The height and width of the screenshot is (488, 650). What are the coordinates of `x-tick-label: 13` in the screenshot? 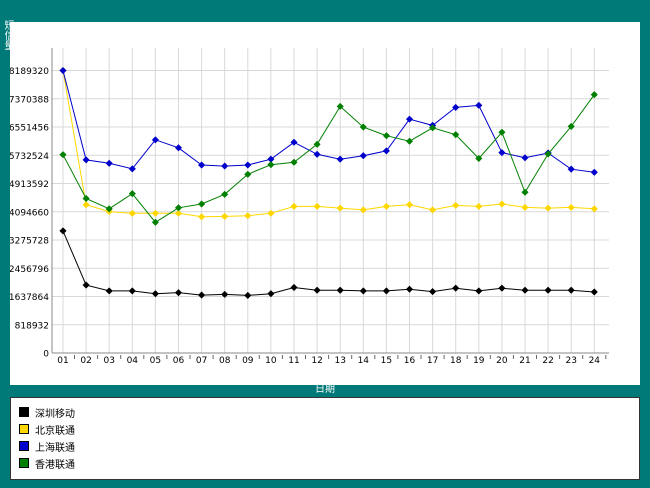 It's located at (339, 361).